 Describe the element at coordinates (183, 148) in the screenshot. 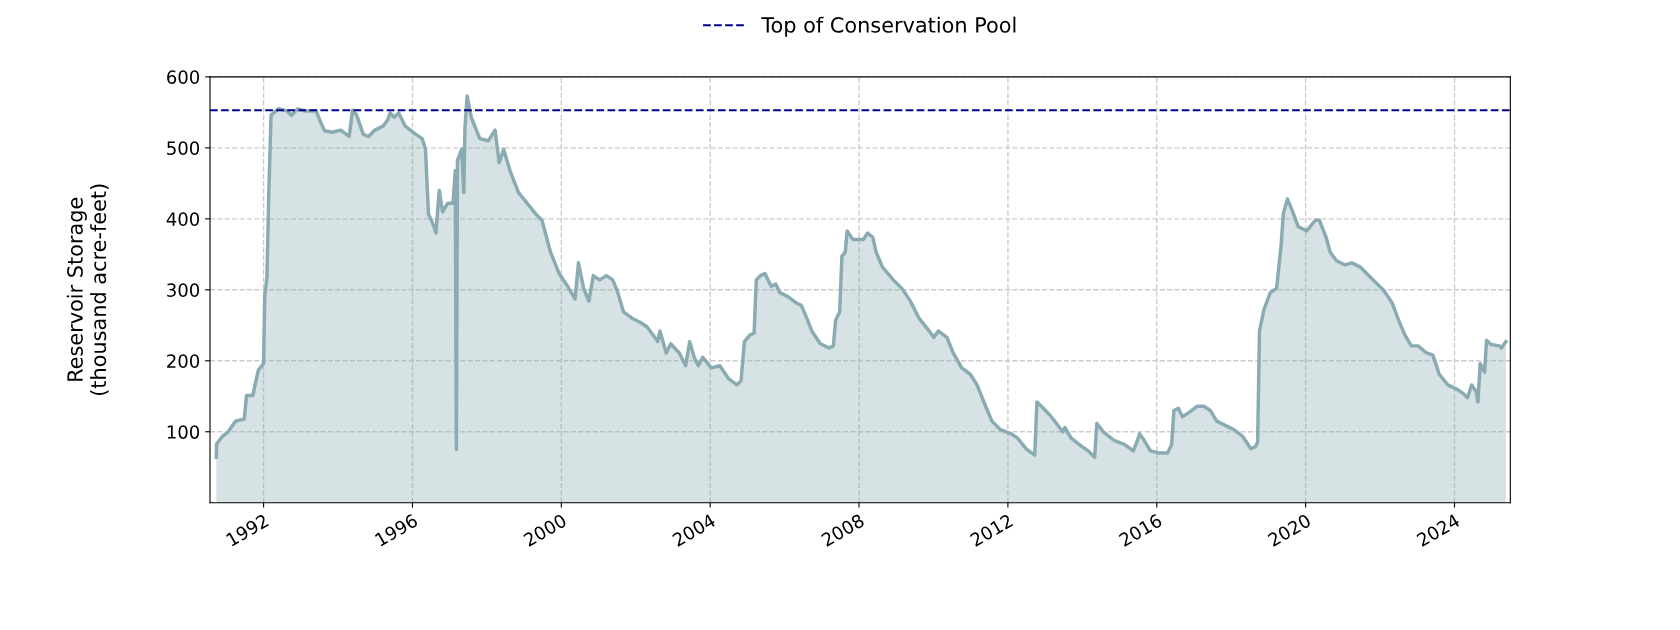

I see `y-tick-label: 500` at that location.